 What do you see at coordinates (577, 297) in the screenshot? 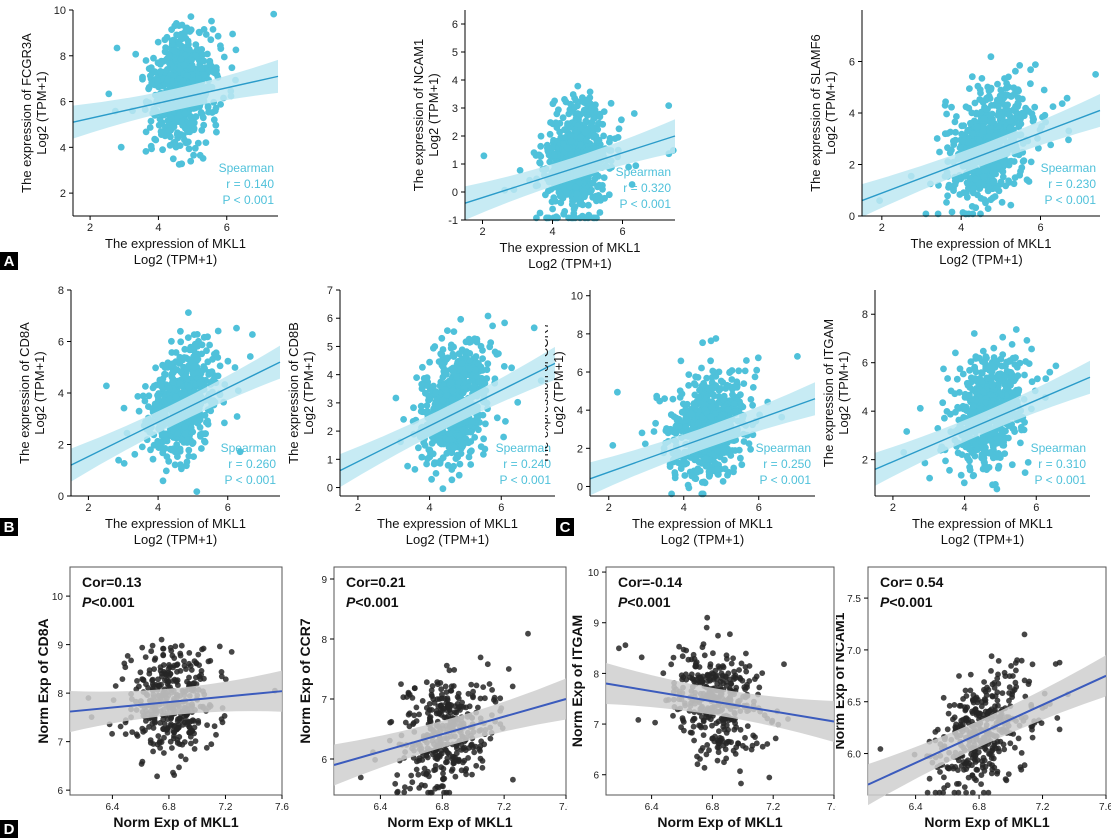
I see `y-tick-label: 10` at bounding box center [577, 297].